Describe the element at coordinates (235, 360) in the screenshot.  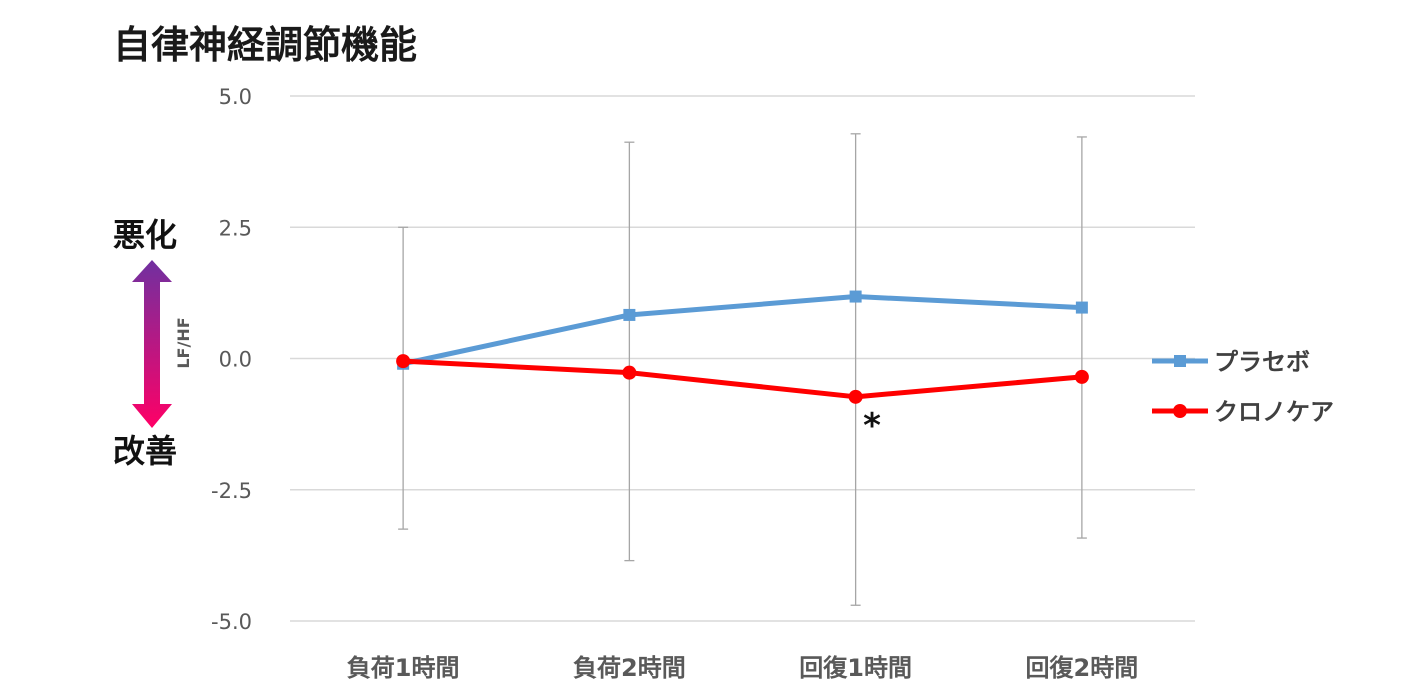
I see `y-tick-label: 0.0` at that location.